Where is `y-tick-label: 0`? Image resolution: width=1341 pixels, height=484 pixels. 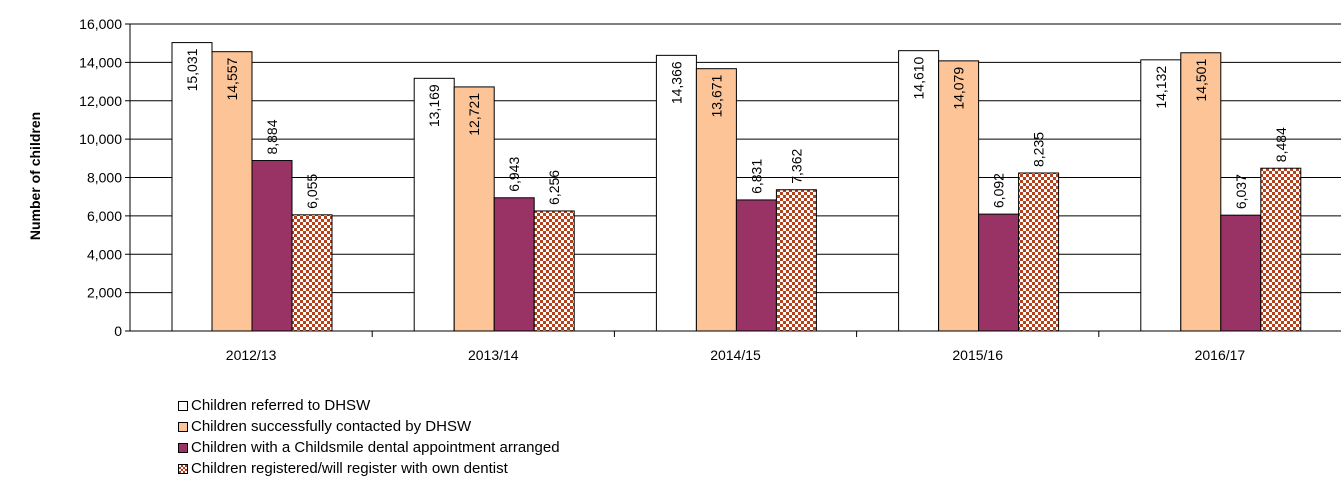
y-tick-label: 0 is located at coordinates (118, 331).